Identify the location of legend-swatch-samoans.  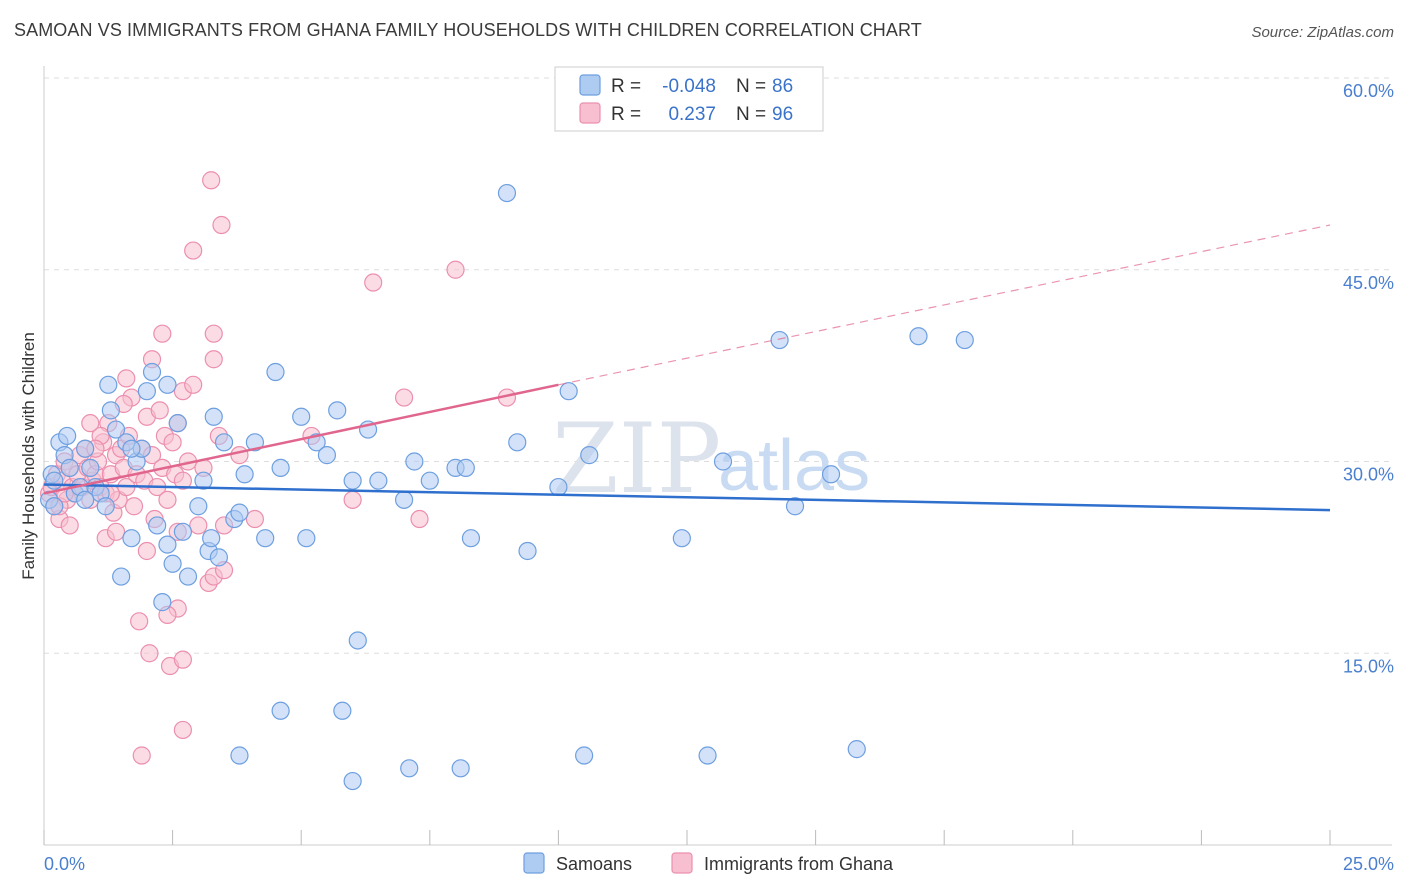
(590, 85).